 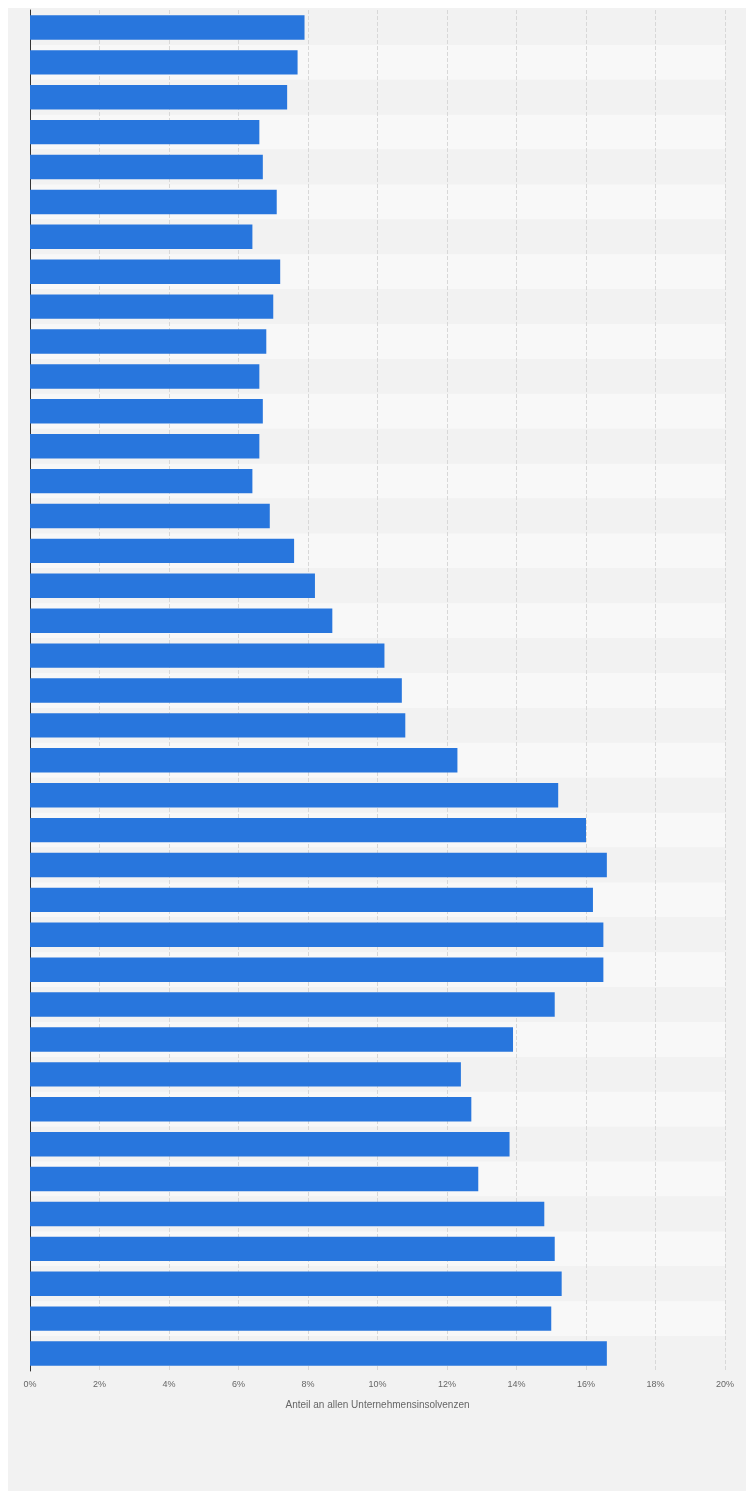 What do you see at coordinates (308, 1383) in the screenshot?
I see `x-tick-label: 8%` at bounding box center [308, 1383].